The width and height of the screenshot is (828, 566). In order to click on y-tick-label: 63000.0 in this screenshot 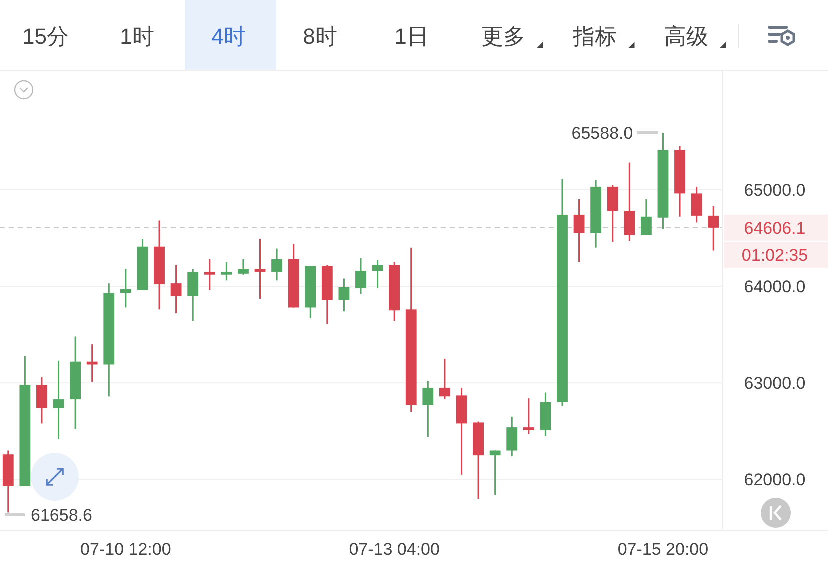, I will do `click(775, 384)`.